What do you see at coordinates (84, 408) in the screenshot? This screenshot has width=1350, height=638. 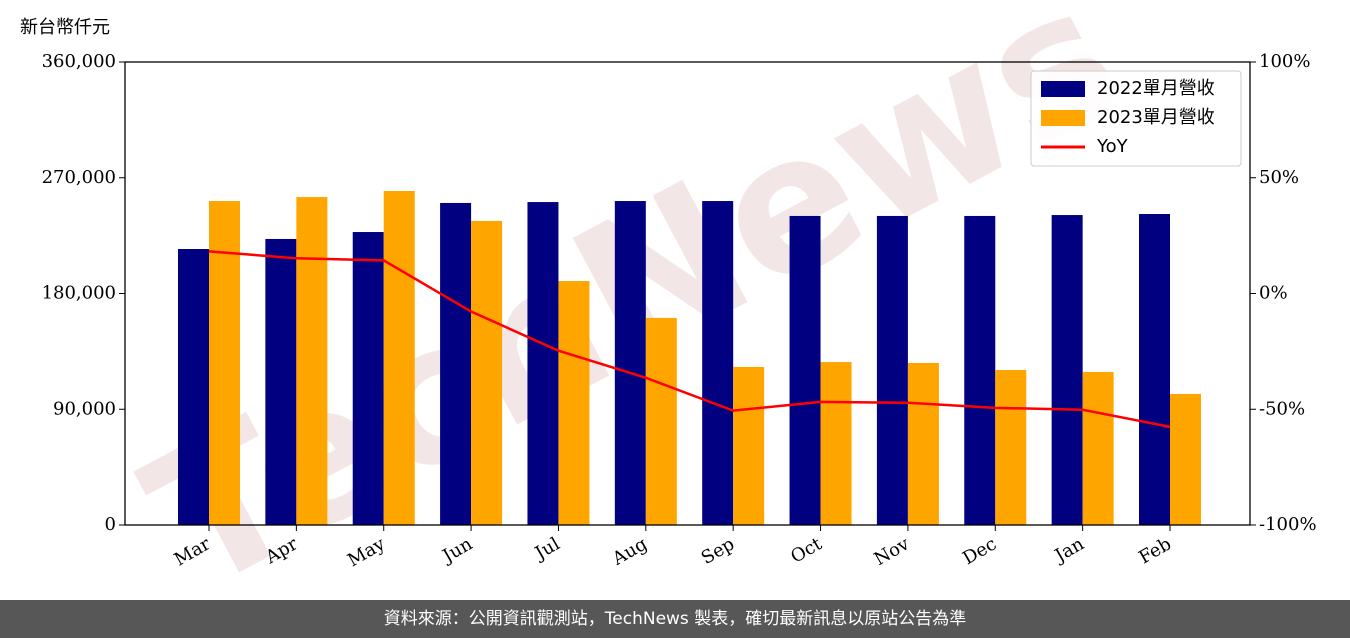 I see `y-tick-label: 90,000` at bounding box center [84, 408].